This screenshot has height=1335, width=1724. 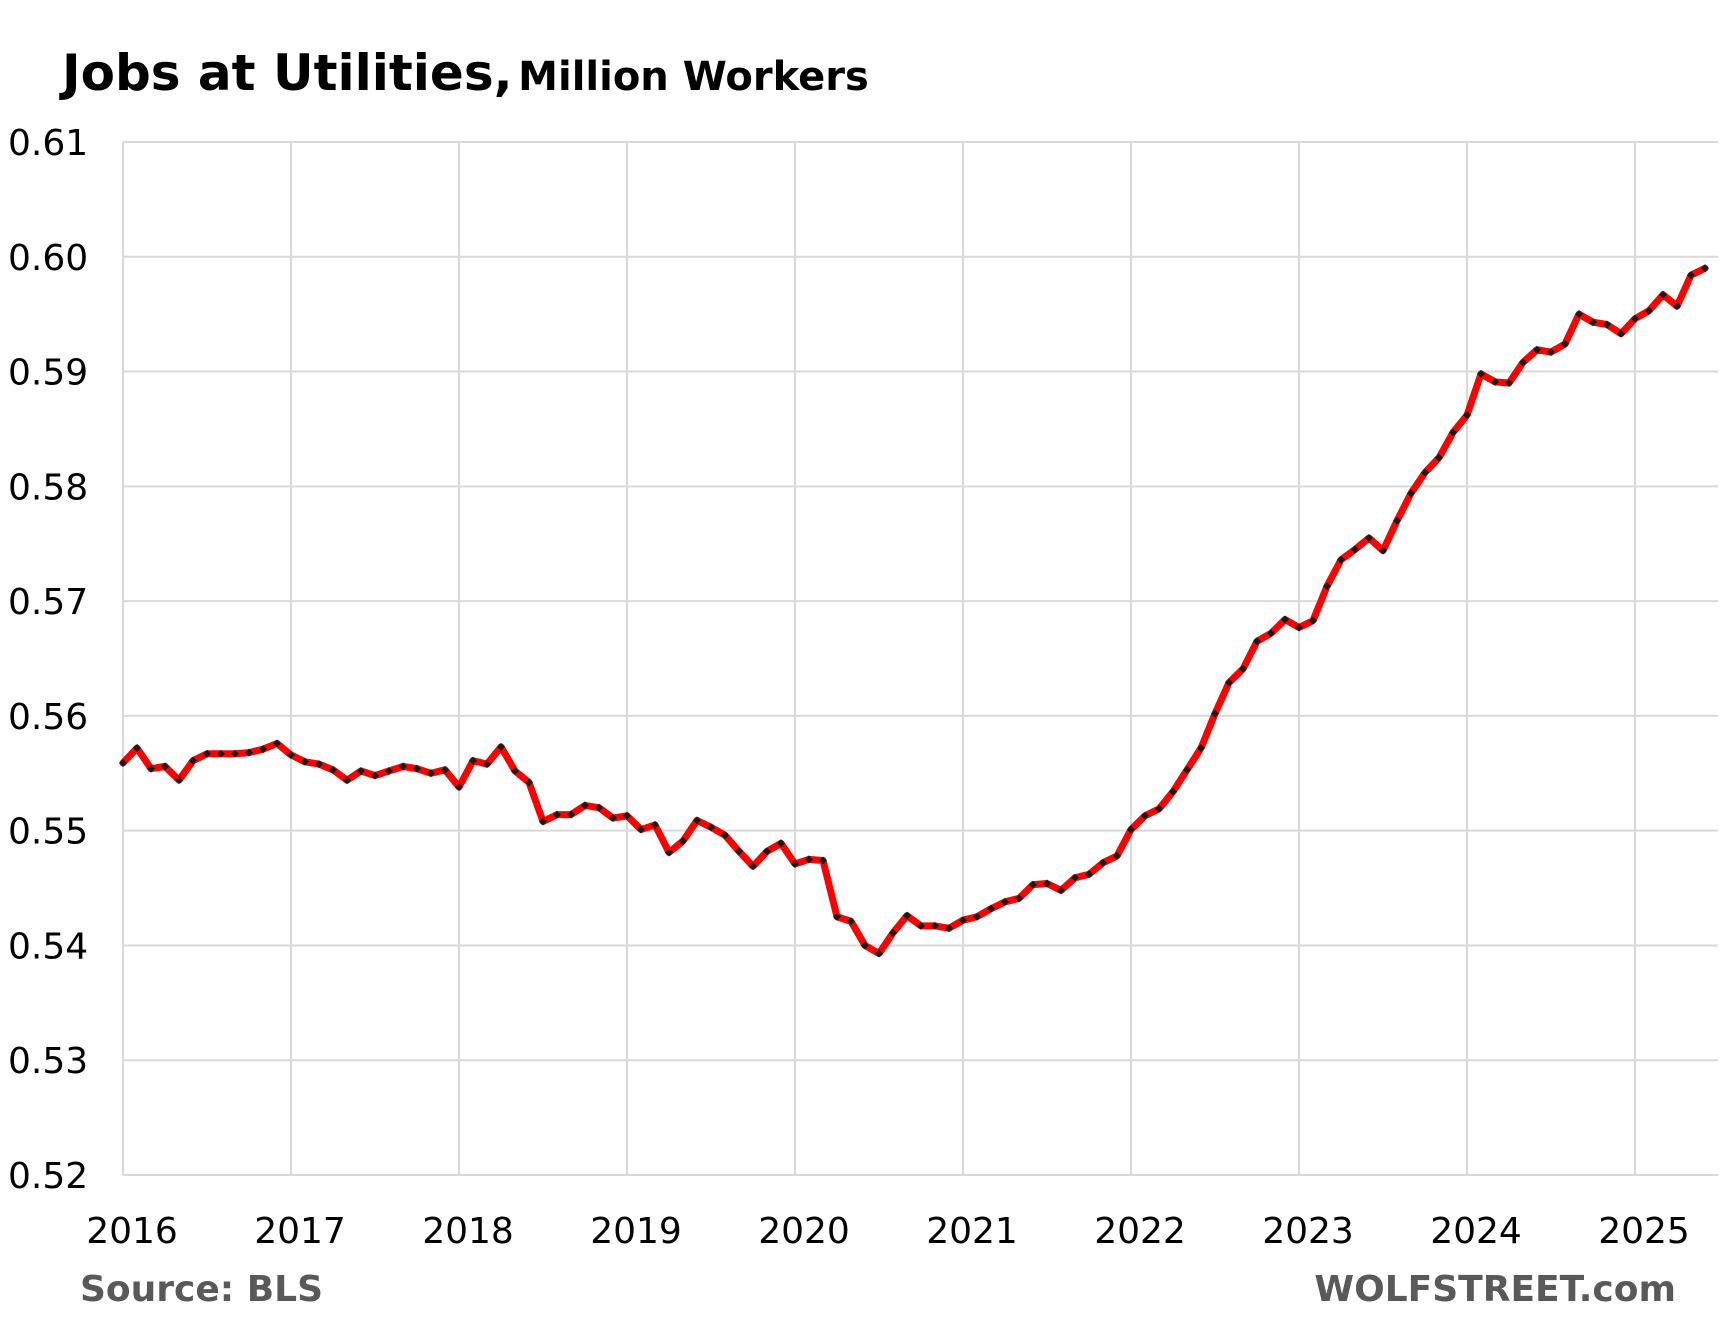 What do you see at coordinates (48, 487) in the screenshot?
I see `y-tick-label: 0.58` at bounding box center [48, 487].